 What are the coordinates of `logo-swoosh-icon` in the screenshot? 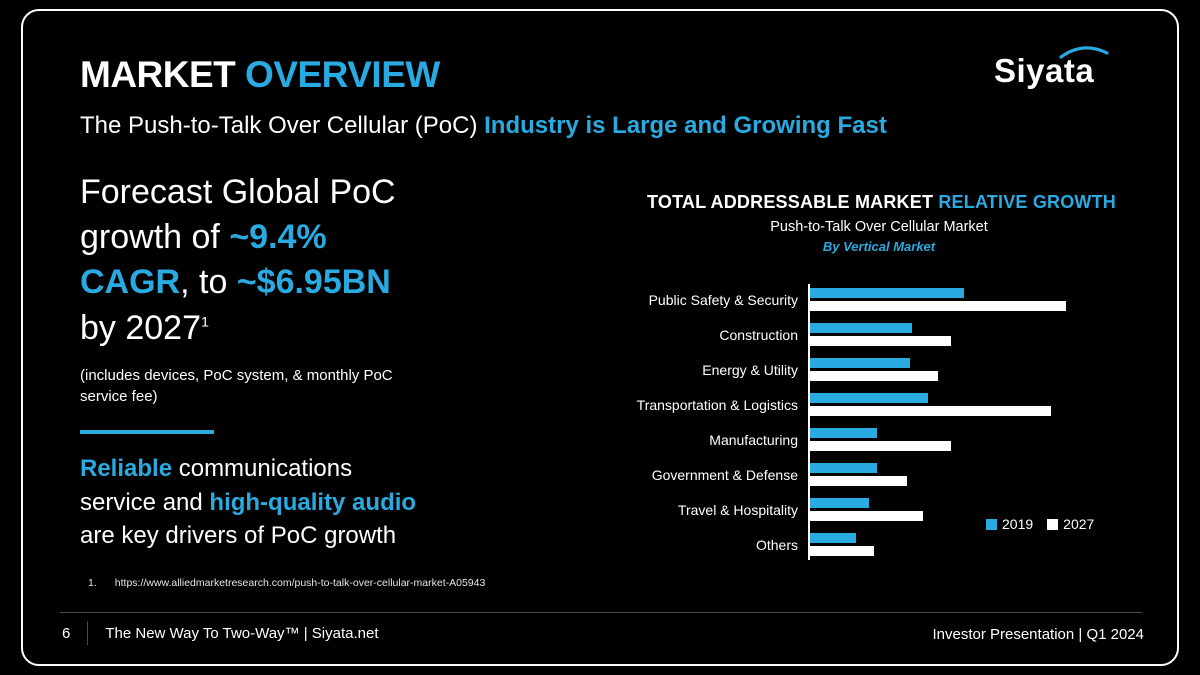 It's located at (1084, 52).